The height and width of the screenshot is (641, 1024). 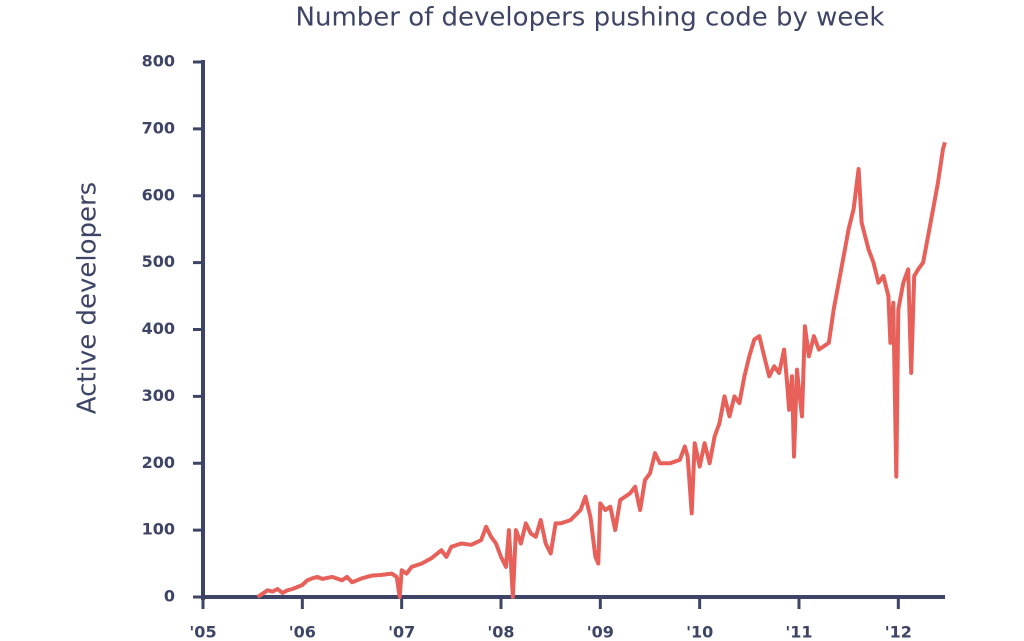 I want to click on y-tick-label: 300, so click(x=158, y=395).